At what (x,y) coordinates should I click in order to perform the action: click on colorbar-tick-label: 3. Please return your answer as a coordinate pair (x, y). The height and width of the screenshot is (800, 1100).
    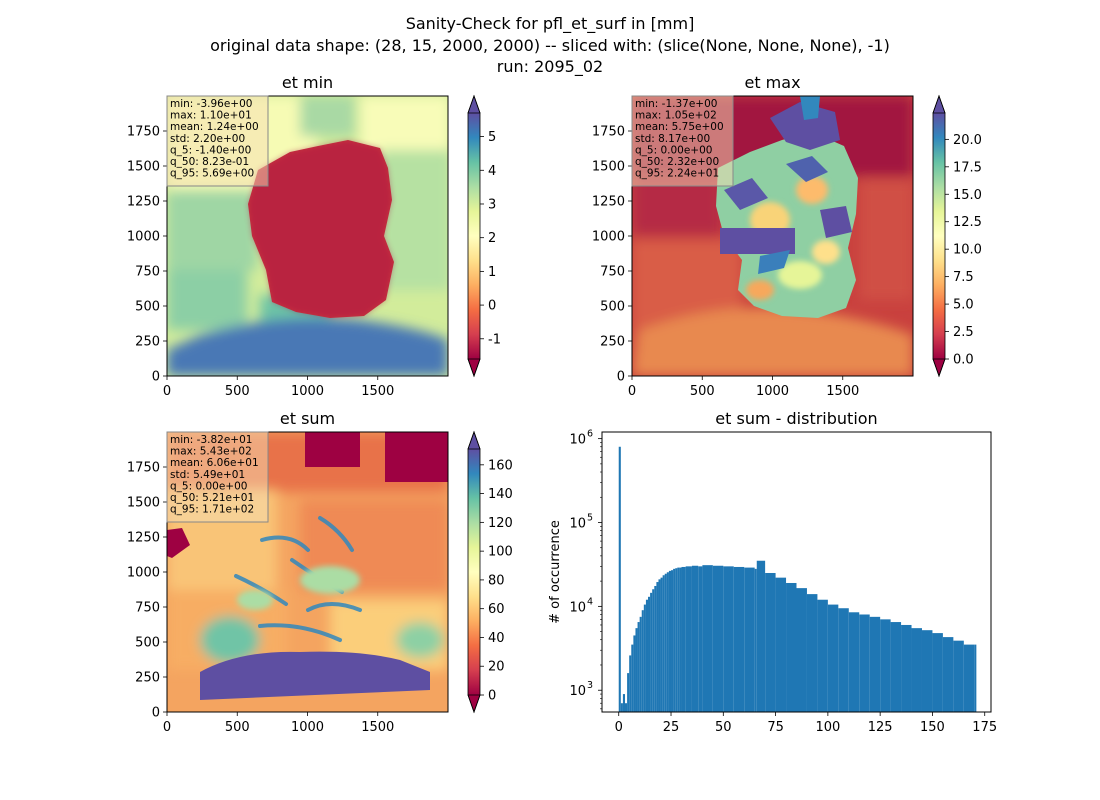
    Looking at the image, I should click on (492, 204).